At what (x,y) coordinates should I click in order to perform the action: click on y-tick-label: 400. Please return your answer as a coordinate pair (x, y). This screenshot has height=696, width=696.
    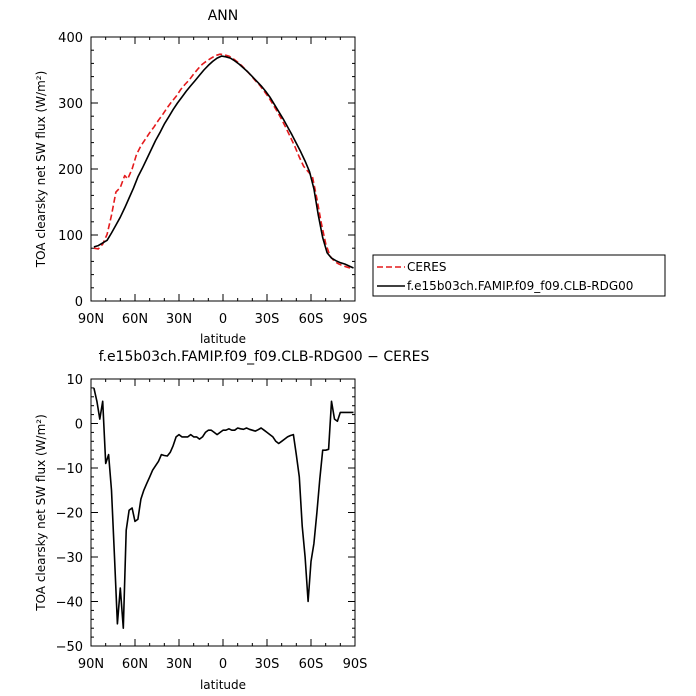
    Looking at the image, I should click on (70, 38).